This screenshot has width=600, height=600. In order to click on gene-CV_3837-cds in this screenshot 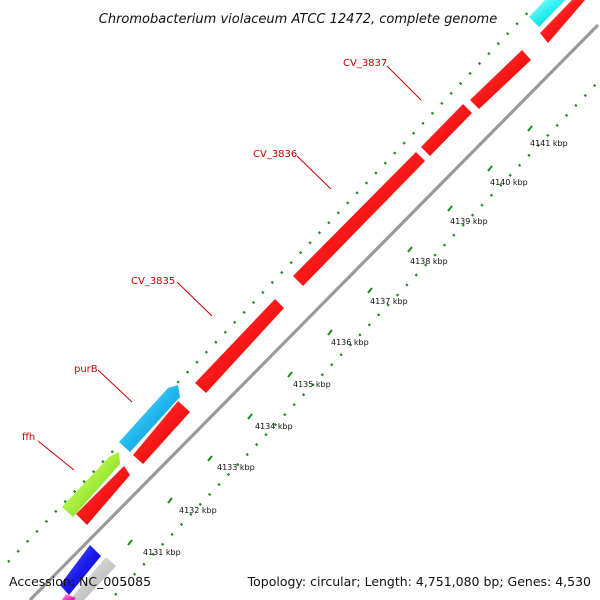, I will do `click(500, 79)`.